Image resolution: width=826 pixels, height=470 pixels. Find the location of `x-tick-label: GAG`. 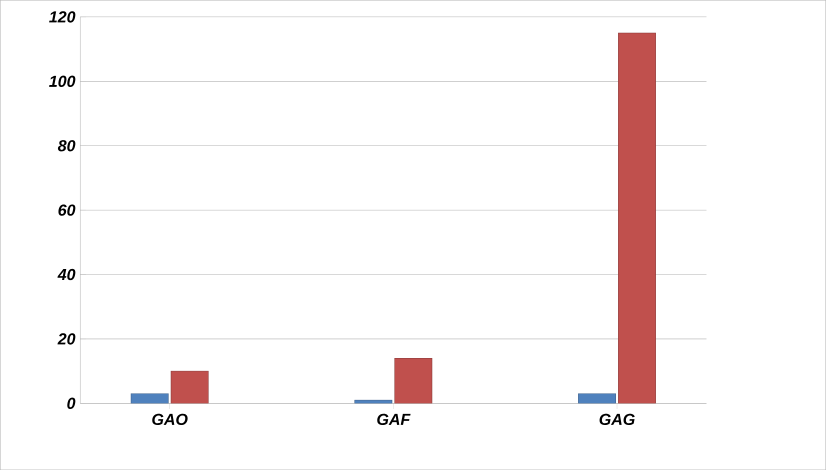

x-tick-label: GAG is located at coordinates (617, 419).